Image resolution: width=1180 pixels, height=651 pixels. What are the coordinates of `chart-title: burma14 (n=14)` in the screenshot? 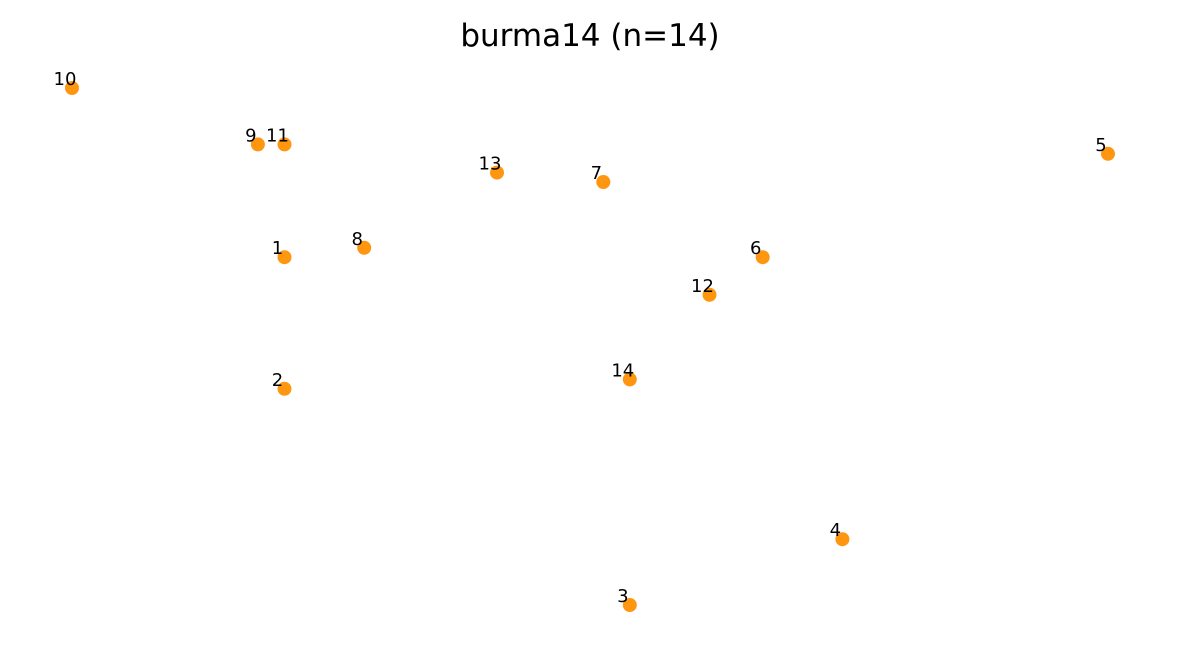 It's located at (589, 36).